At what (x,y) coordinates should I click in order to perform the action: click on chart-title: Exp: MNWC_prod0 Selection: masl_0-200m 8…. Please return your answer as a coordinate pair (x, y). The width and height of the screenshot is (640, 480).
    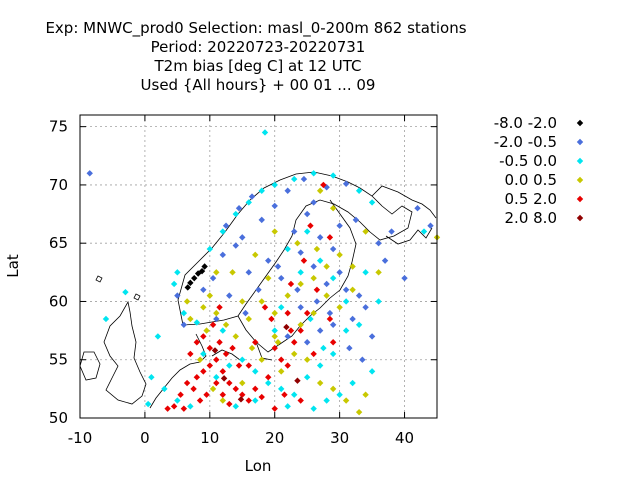
    Looking at the image, I should click on (255, 56).